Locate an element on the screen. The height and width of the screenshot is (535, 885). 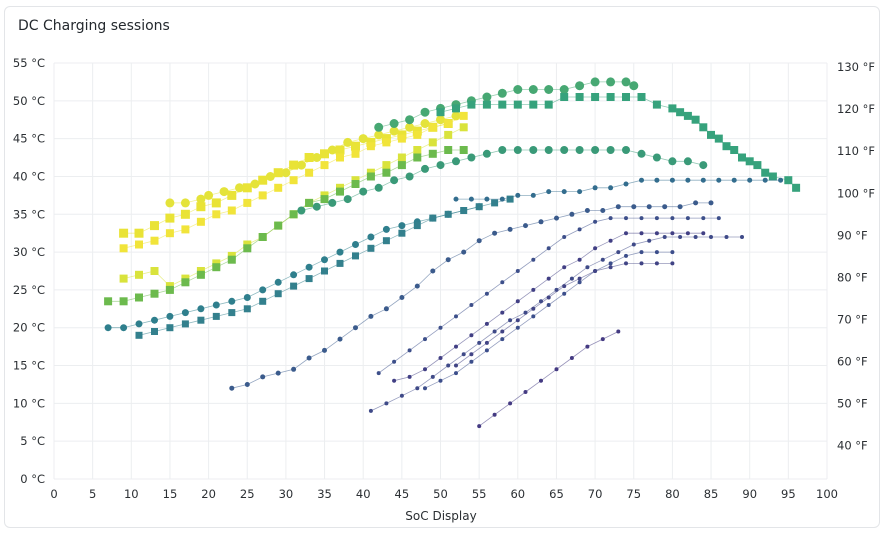
x-tick-label: 35 is located at coordinates (324, 494).